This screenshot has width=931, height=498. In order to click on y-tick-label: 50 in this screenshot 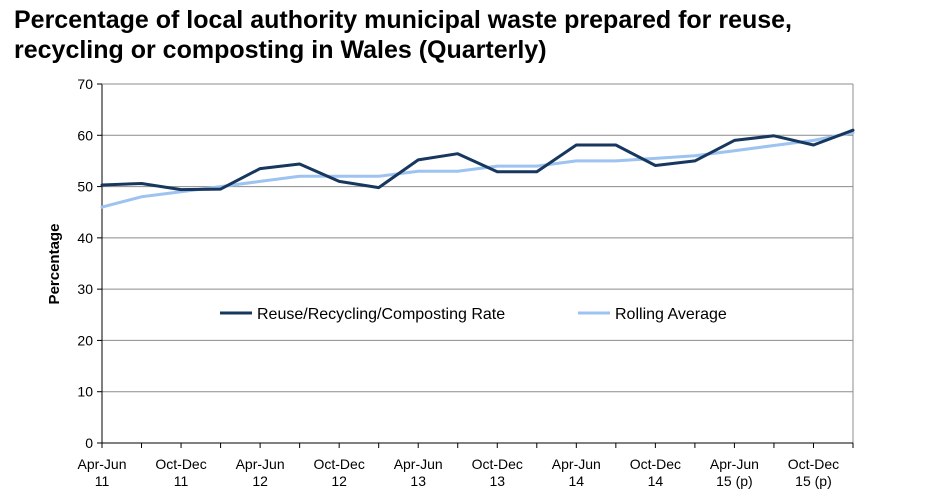, I will do `click(85, 187)`.